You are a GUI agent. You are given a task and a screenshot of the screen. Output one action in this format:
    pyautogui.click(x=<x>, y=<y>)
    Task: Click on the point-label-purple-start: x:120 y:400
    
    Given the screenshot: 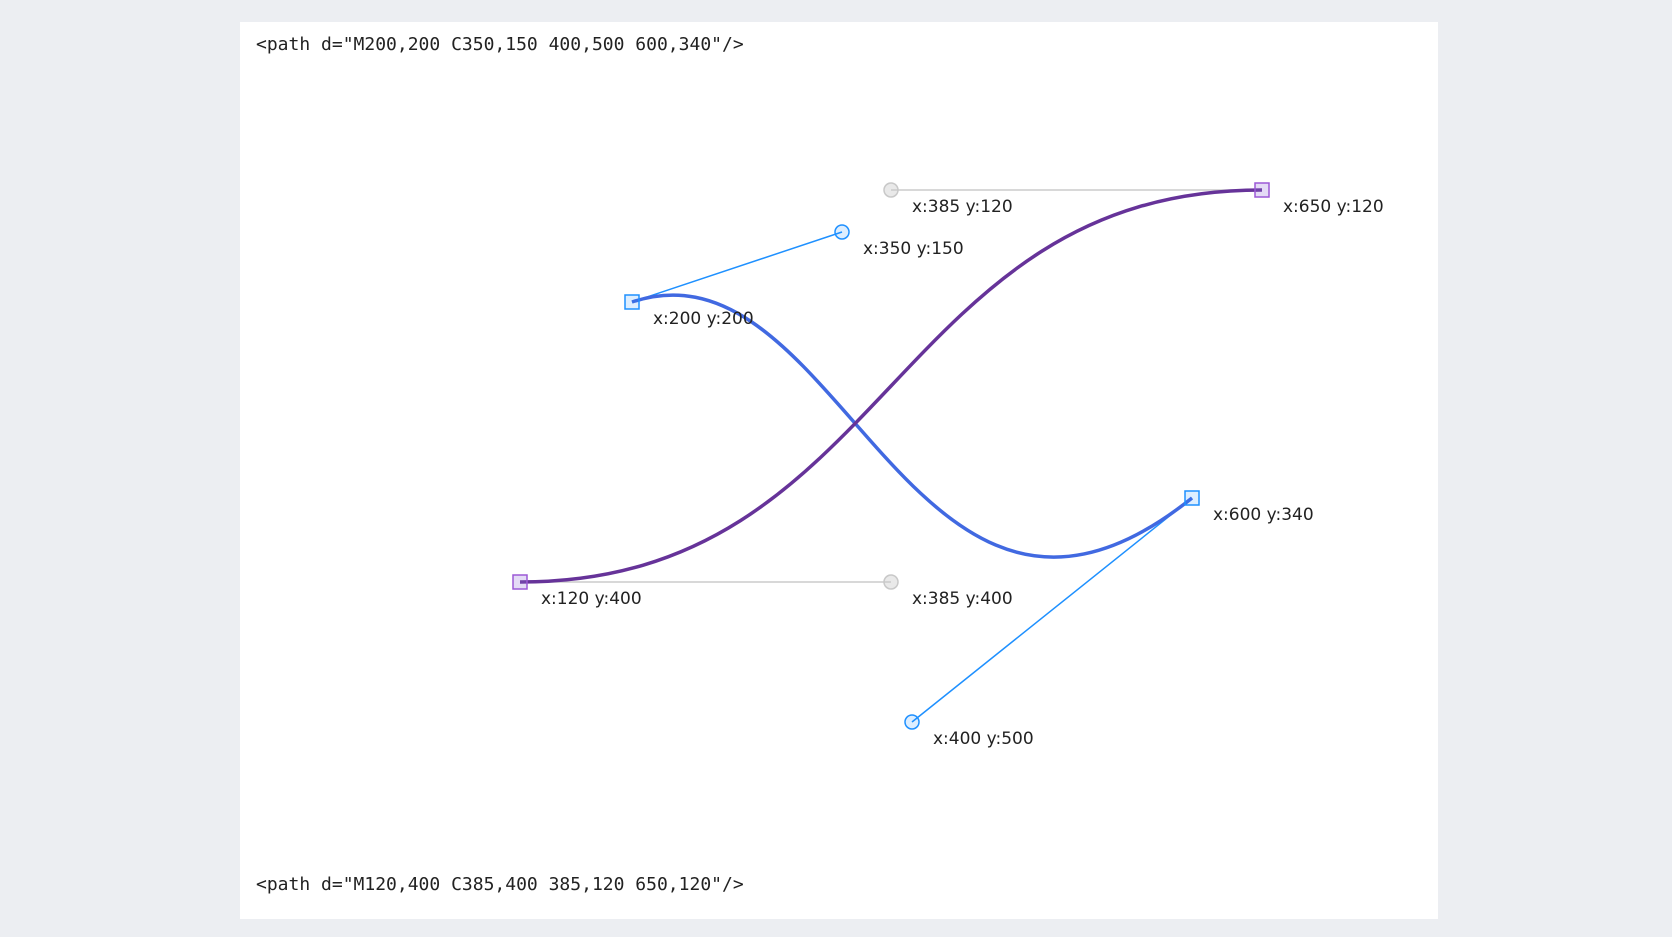 What is the action you would take?
    pyautogui.click(x=591, y=599)
    